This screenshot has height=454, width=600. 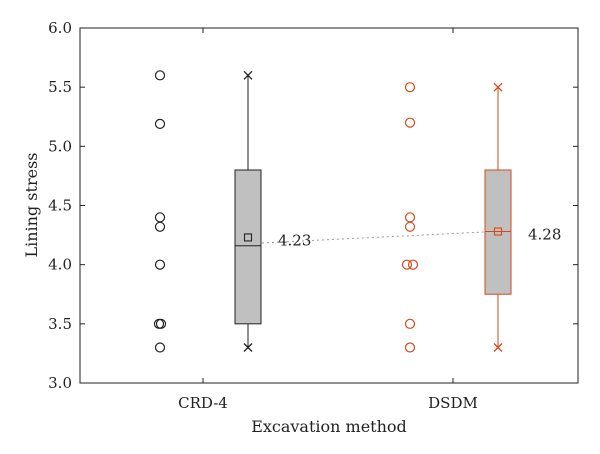 What do you see at coordinates (329, 426) in the screenshot?
I see `x-axis-label: Excavation method` at bounding box center [329, 426].